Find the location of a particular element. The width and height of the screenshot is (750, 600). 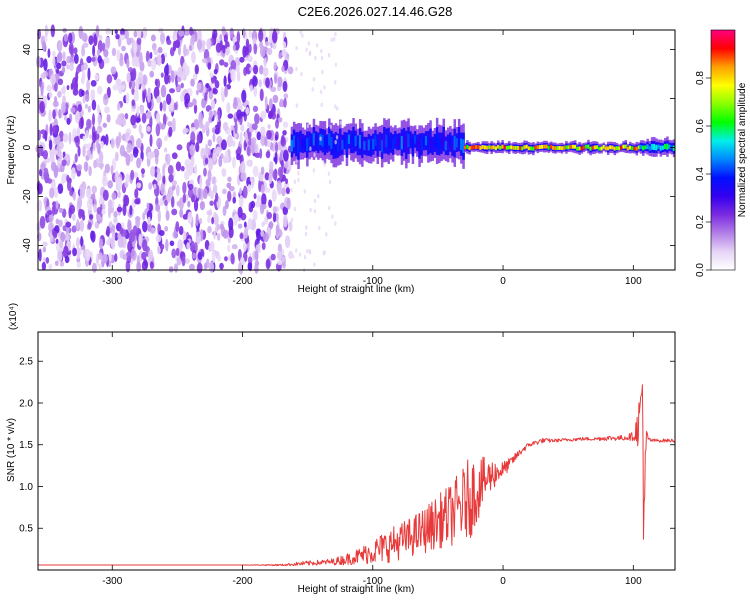

y-tick-label: -40 is located at coordinates (27, 245).